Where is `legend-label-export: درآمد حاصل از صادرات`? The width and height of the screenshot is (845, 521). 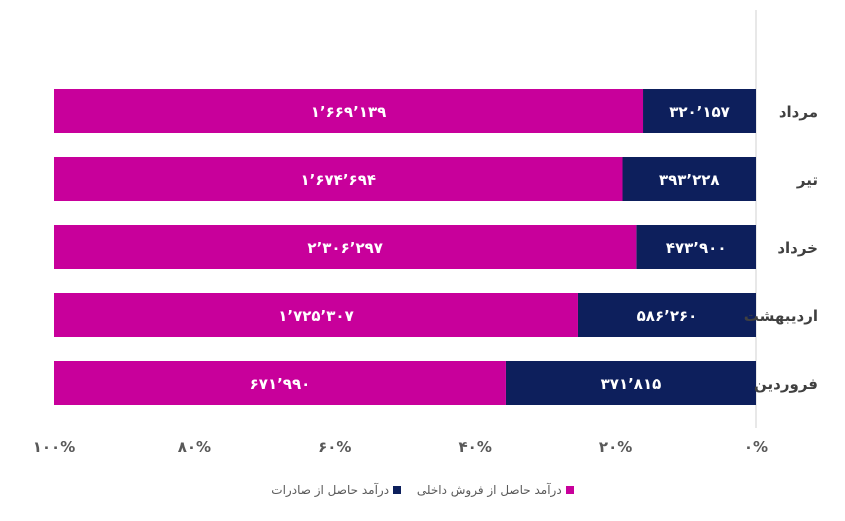
legend-label-export: درآمد حاصل از صادرات is located at coordinates (330, 490).